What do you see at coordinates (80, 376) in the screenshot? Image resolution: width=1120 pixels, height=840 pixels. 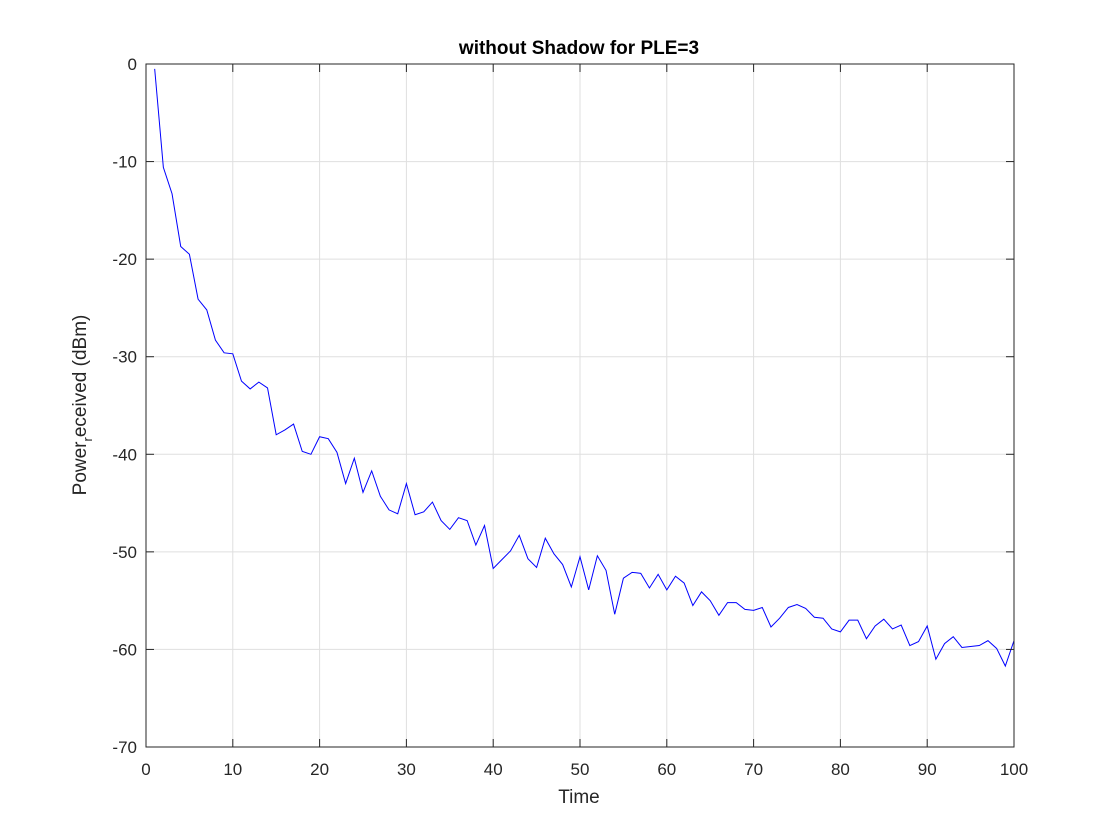 I see `y-axis-label-rest: eceived (dBm)` at bounding box center [80, 376].